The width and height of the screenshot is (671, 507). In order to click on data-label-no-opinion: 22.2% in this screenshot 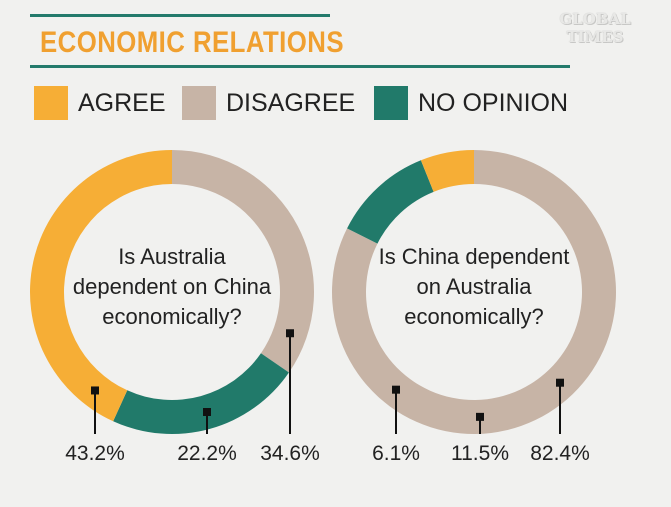, I will do `click(207, 453)`.